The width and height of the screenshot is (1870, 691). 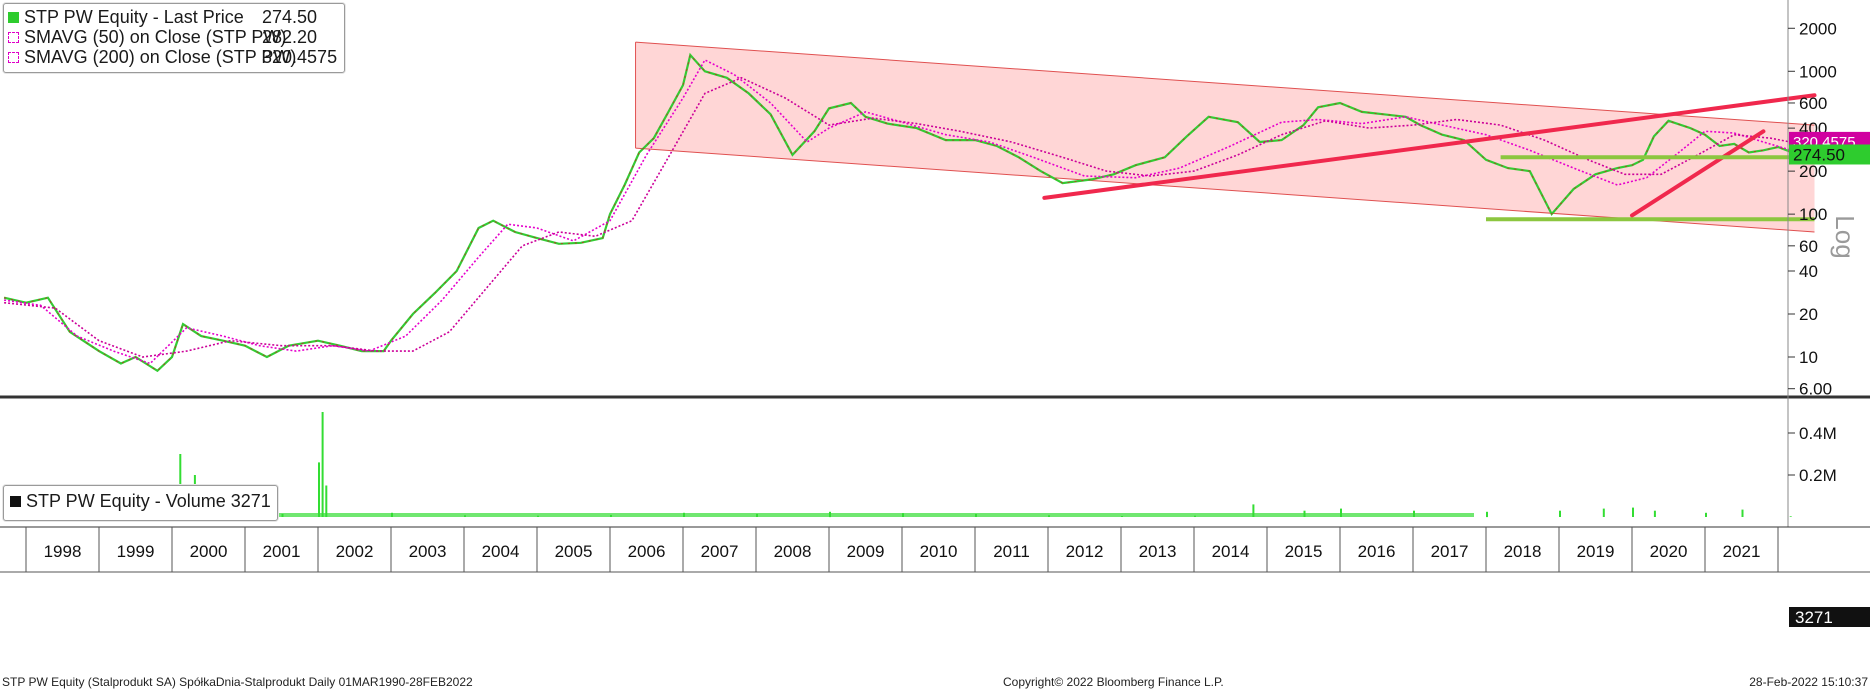 What do you see at coordinates (148, 500) in the screenshot?
I see `legend-label: STP PW Equity - Volume 3271` at bounding box center [148, 500].